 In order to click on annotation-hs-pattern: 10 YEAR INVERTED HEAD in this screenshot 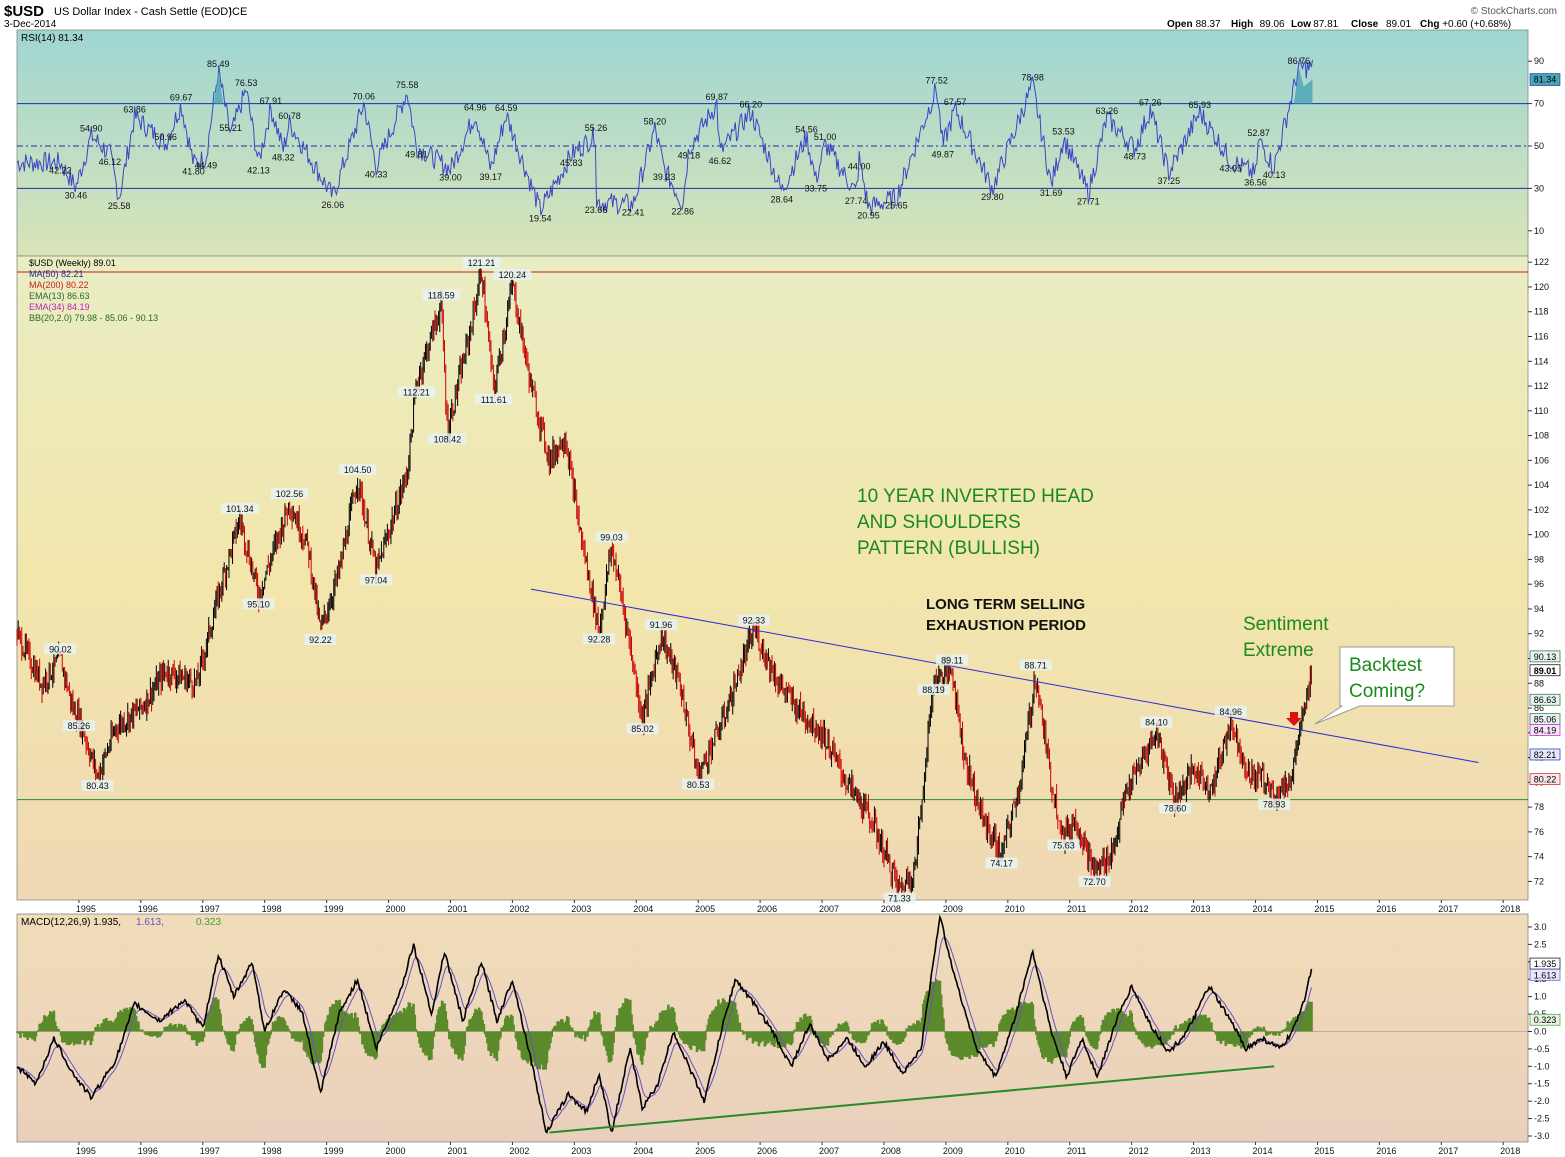, I will do `click(975, 496)`.